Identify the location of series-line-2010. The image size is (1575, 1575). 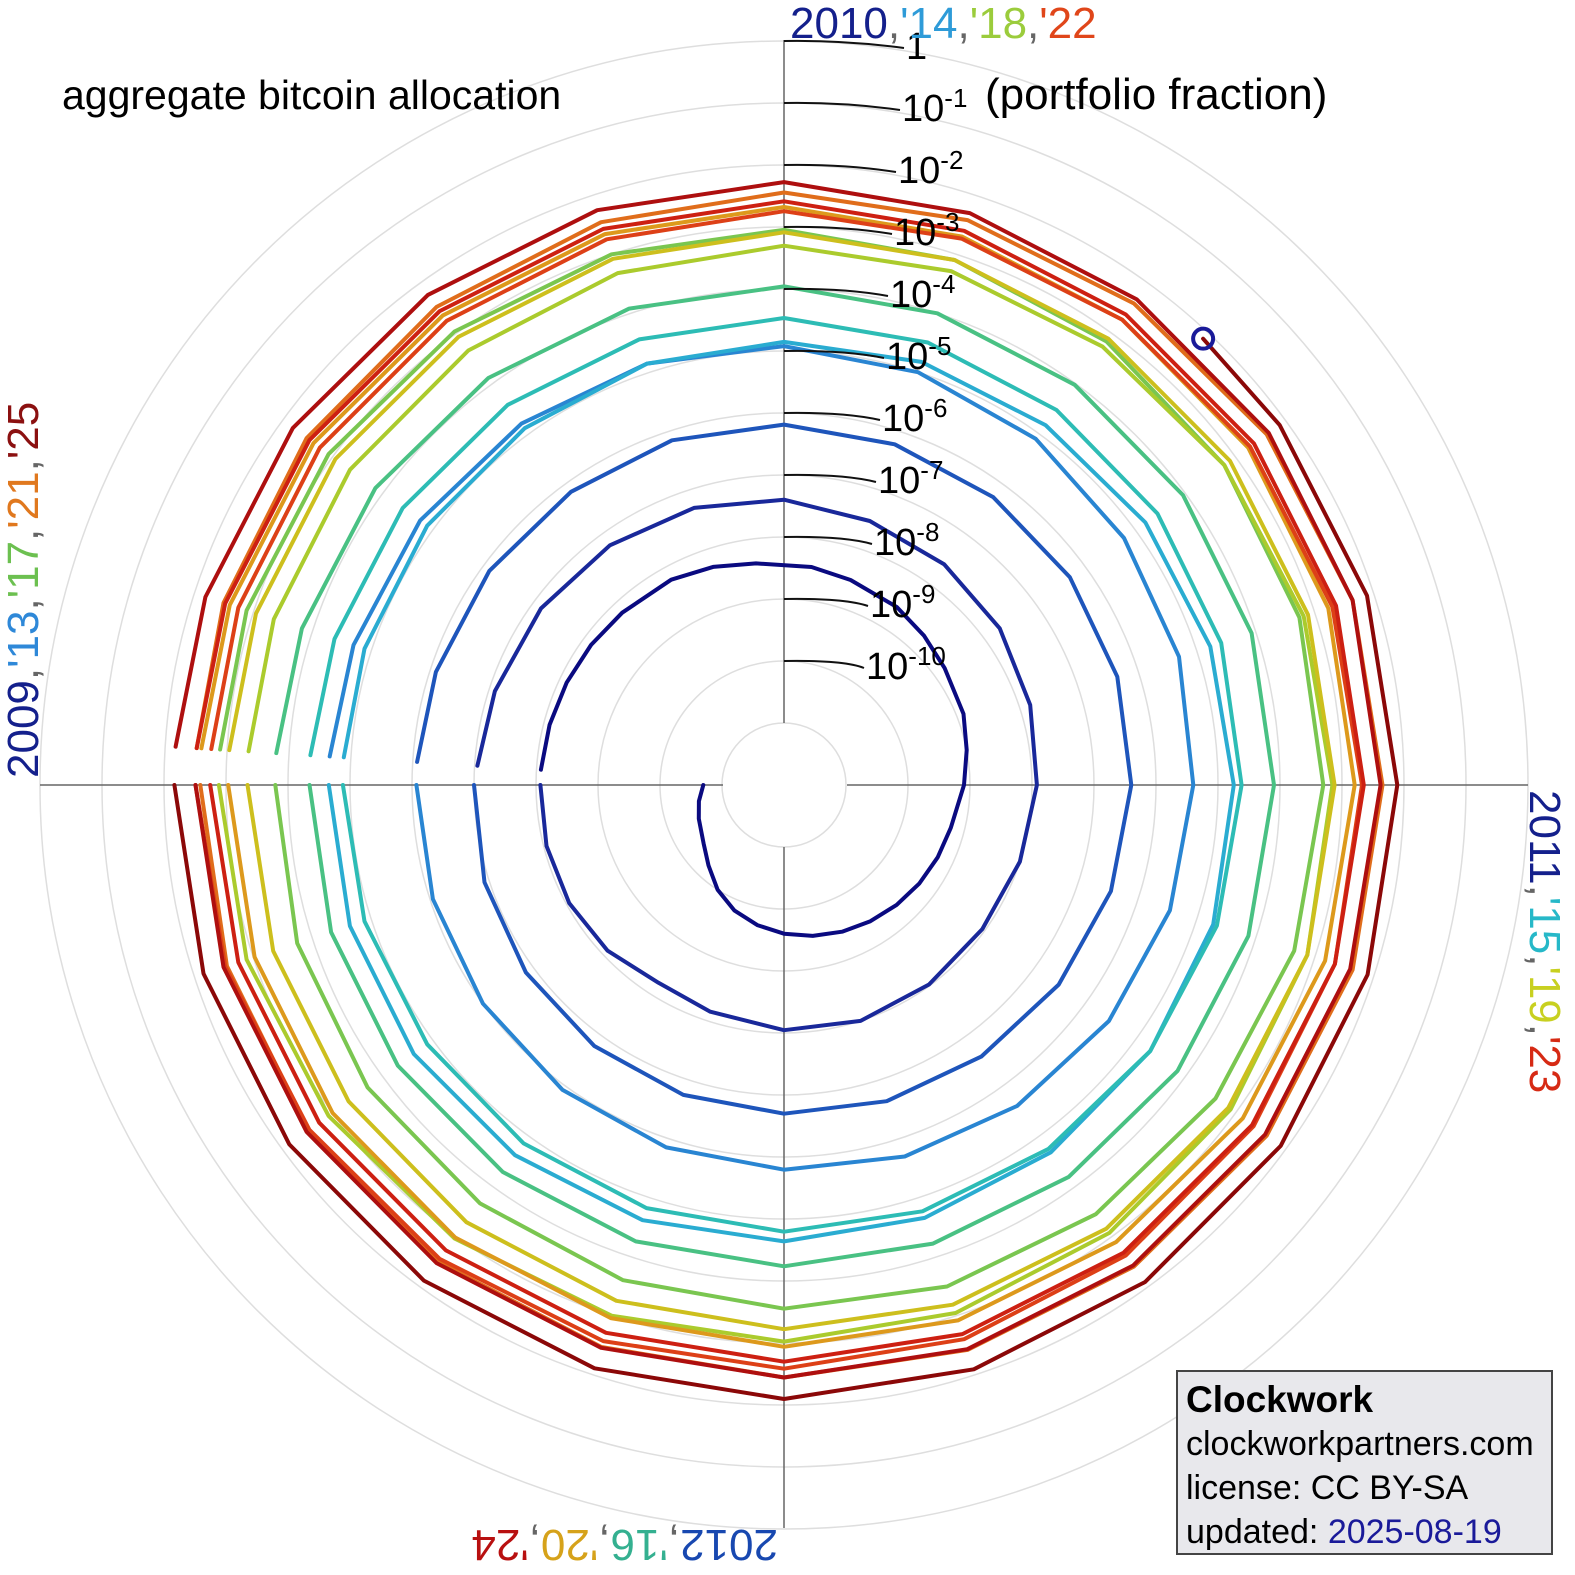
(753, 749).